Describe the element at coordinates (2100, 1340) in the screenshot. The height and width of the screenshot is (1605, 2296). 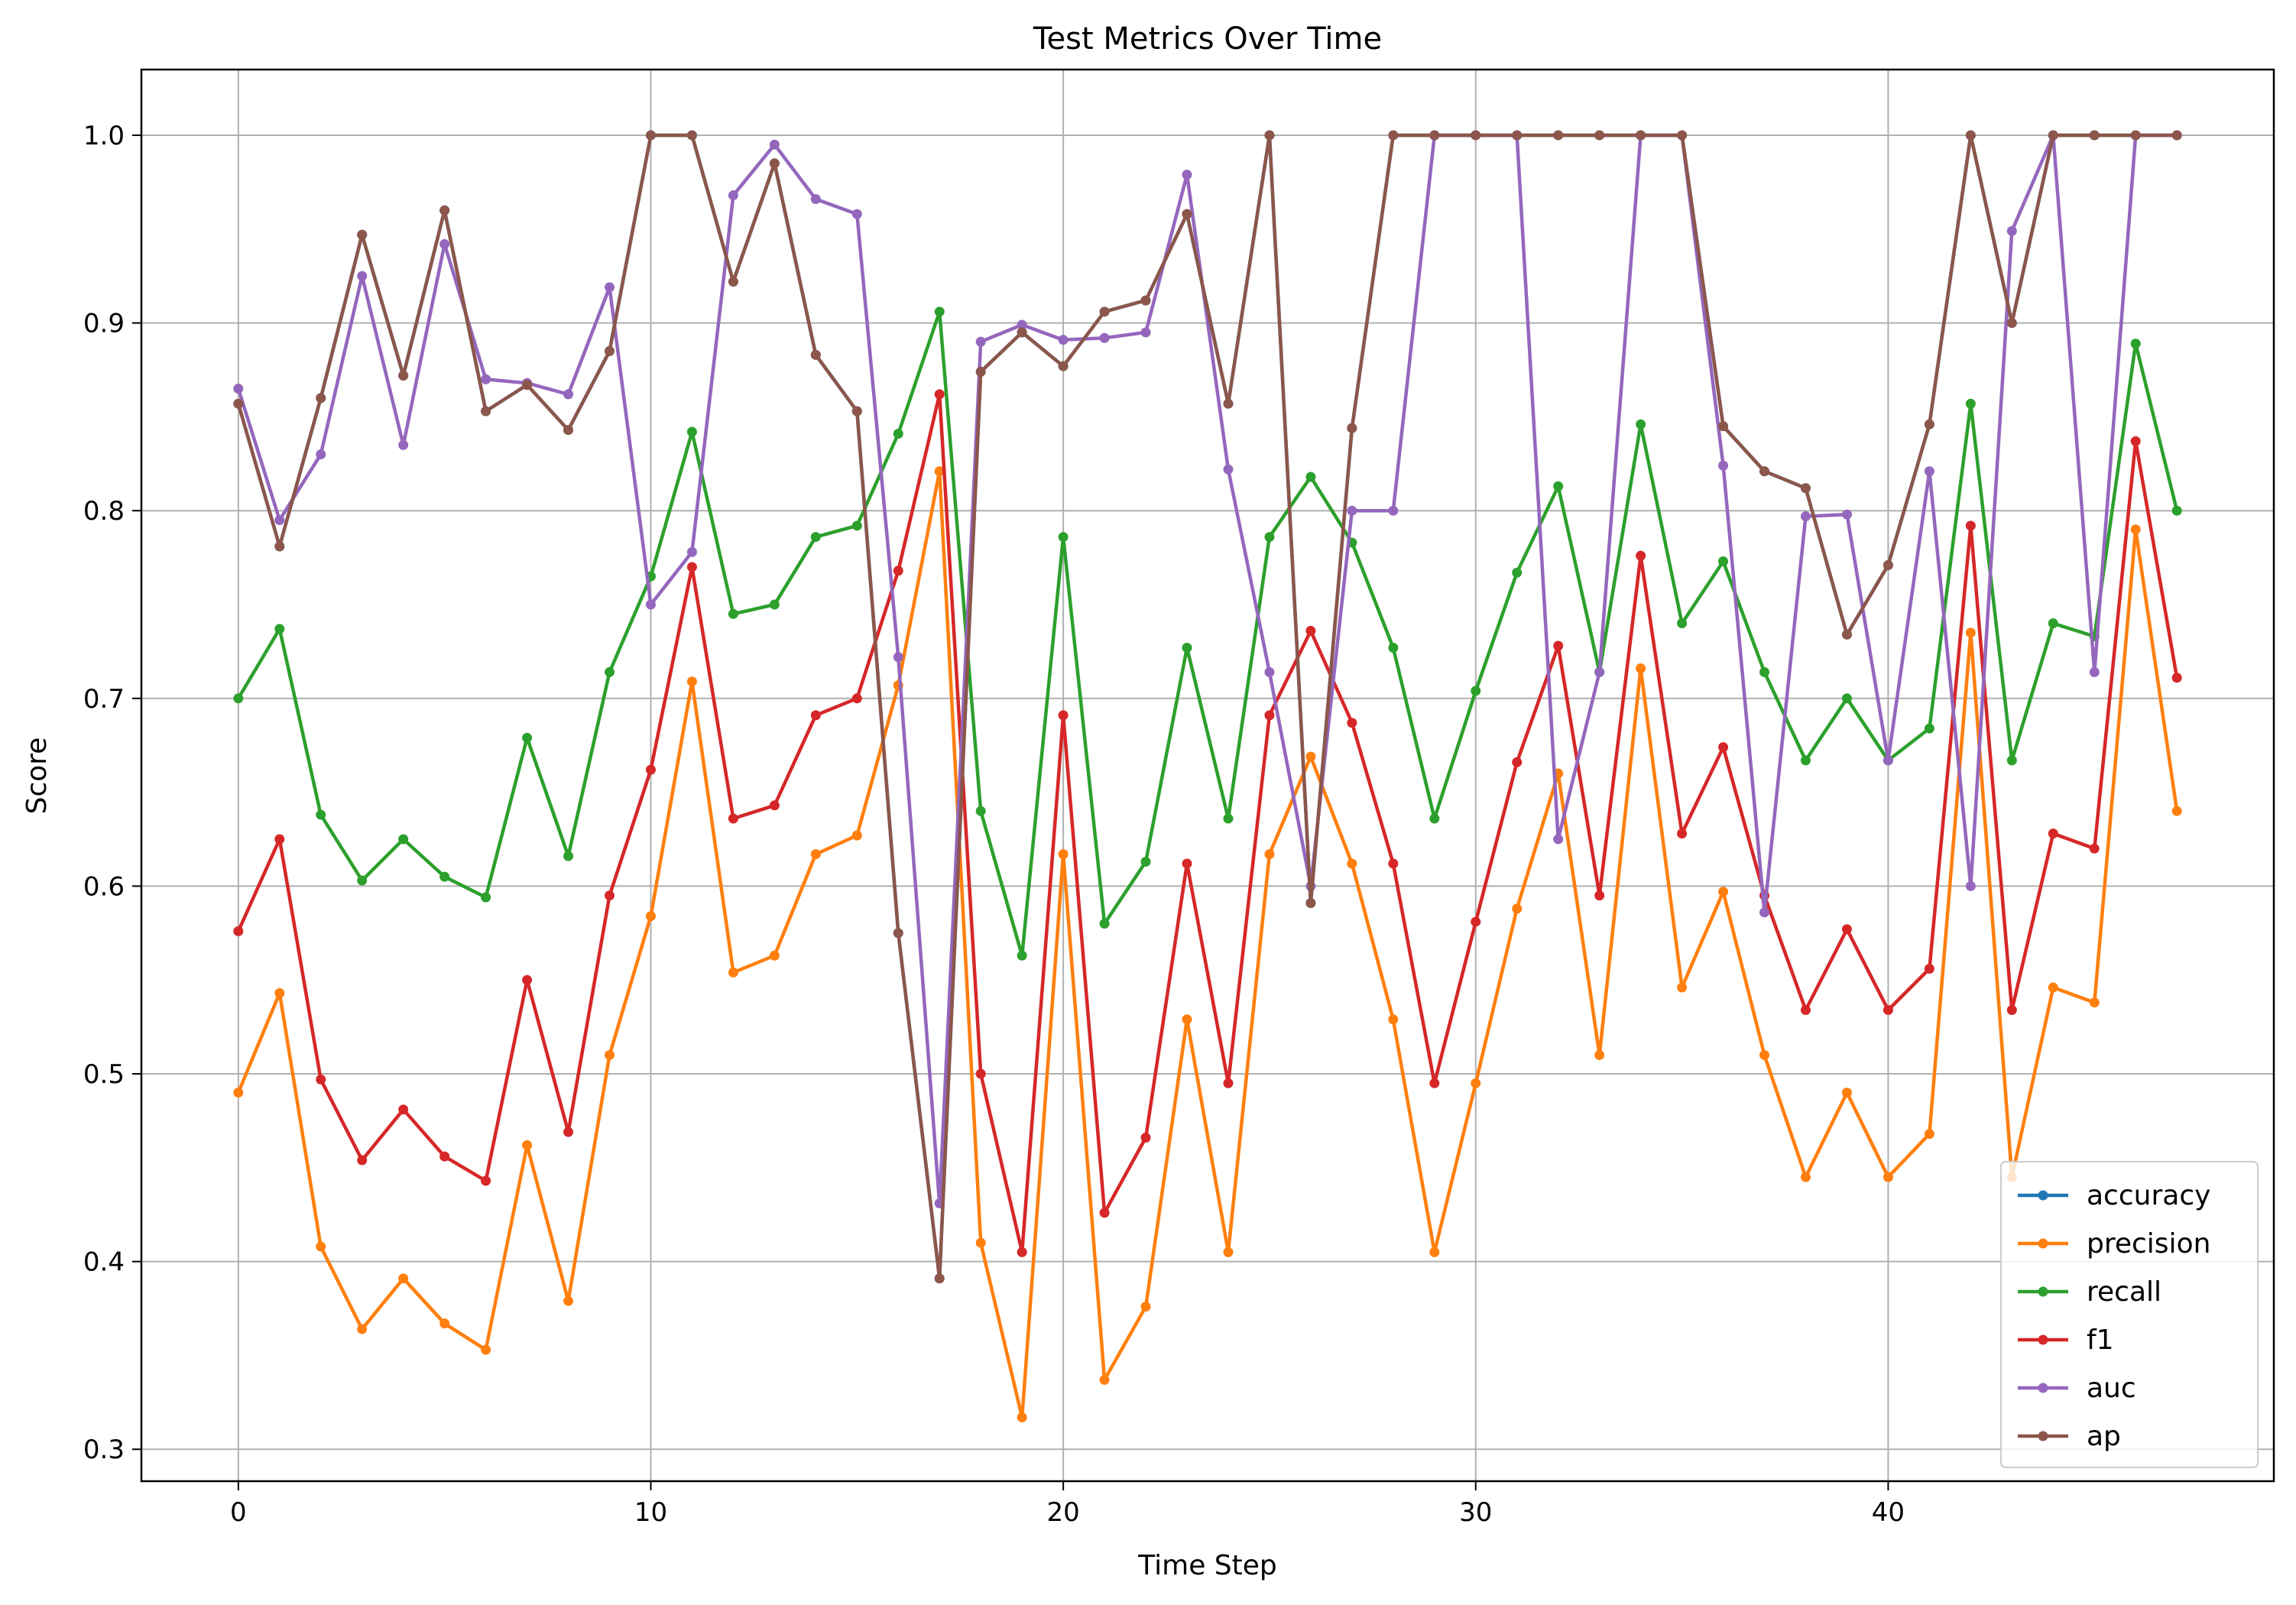
I see `legend-label: f1` at that location.